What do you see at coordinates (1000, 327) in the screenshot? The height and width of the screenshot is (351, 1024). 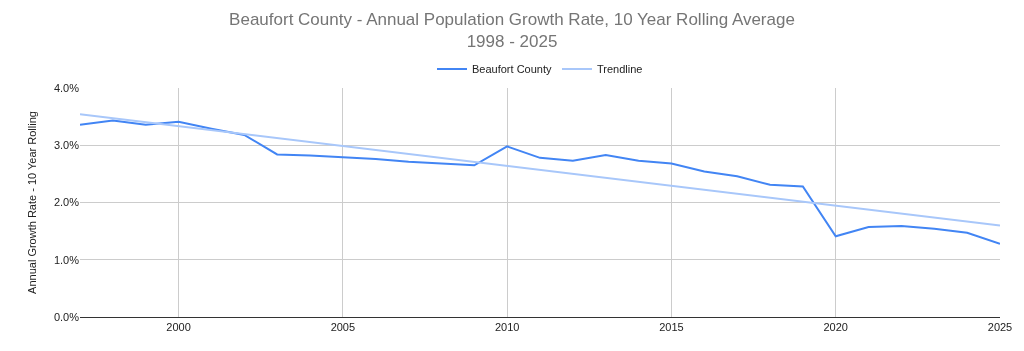 I see `x-tick-label: 2025` at bounding box center [1000, 327].